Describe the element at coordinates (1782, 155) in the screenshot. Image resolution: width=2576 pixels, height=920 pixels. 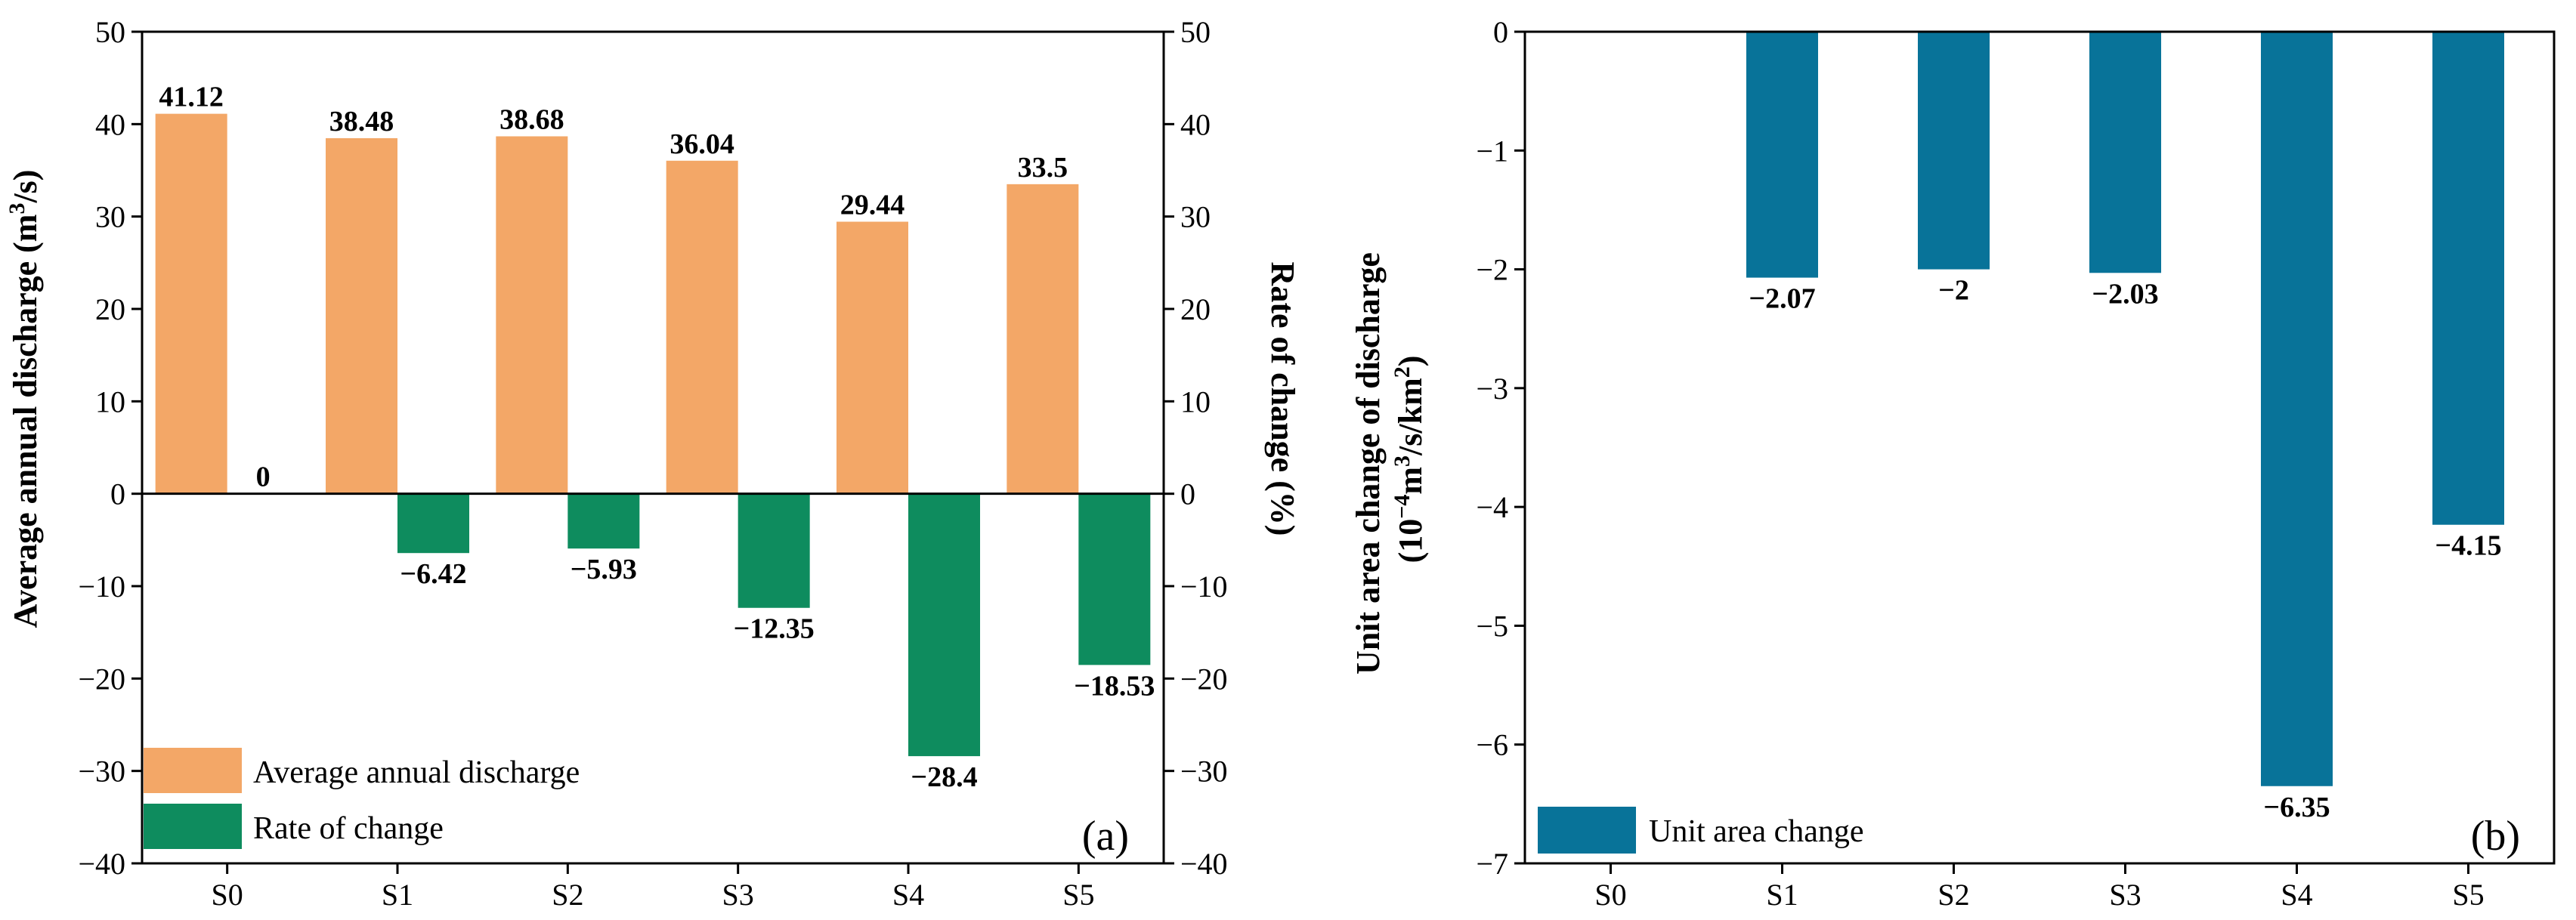
I see `bar-unit-area-change-s1` at that location.